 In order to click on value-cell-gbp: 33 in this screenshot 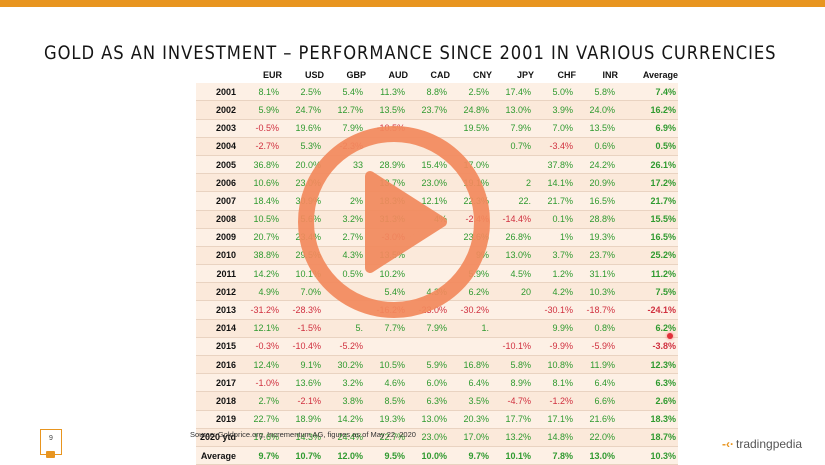, I will do `click(357, 164)`.